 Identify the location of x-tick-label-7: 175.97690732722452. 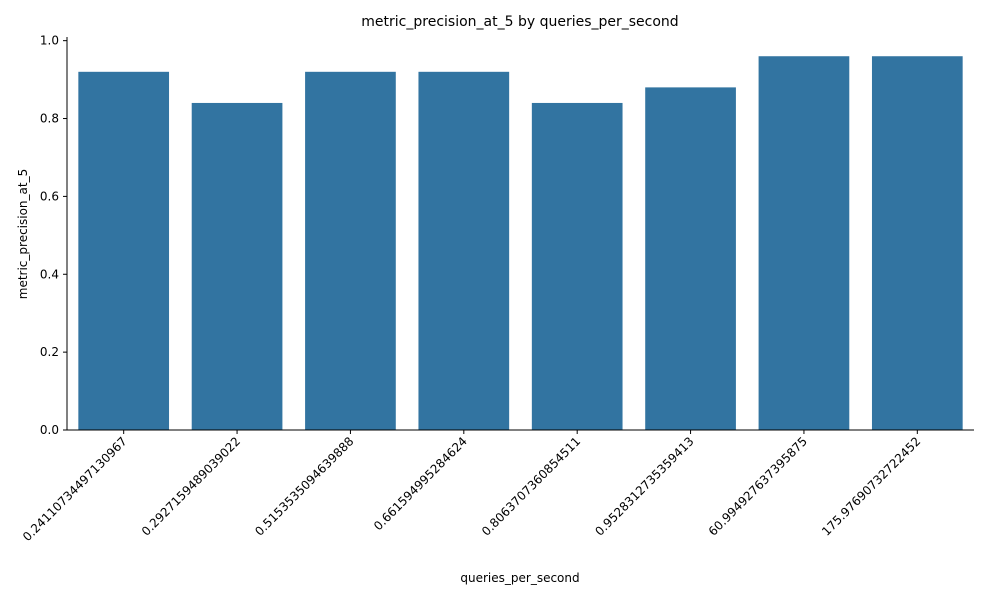
(871, 486).